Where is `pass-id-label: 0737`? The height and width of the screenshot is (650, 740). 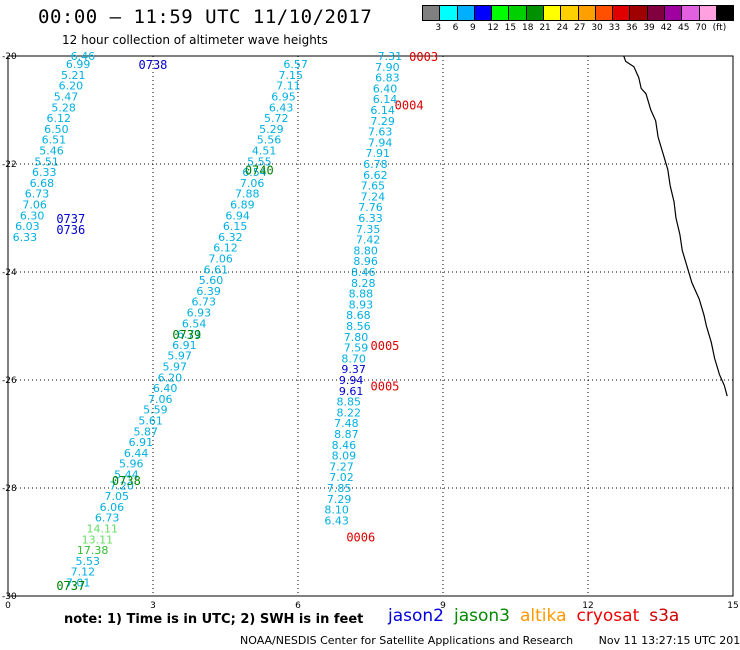
pass-id-label: 0737 is located at coordinates (70, 219).